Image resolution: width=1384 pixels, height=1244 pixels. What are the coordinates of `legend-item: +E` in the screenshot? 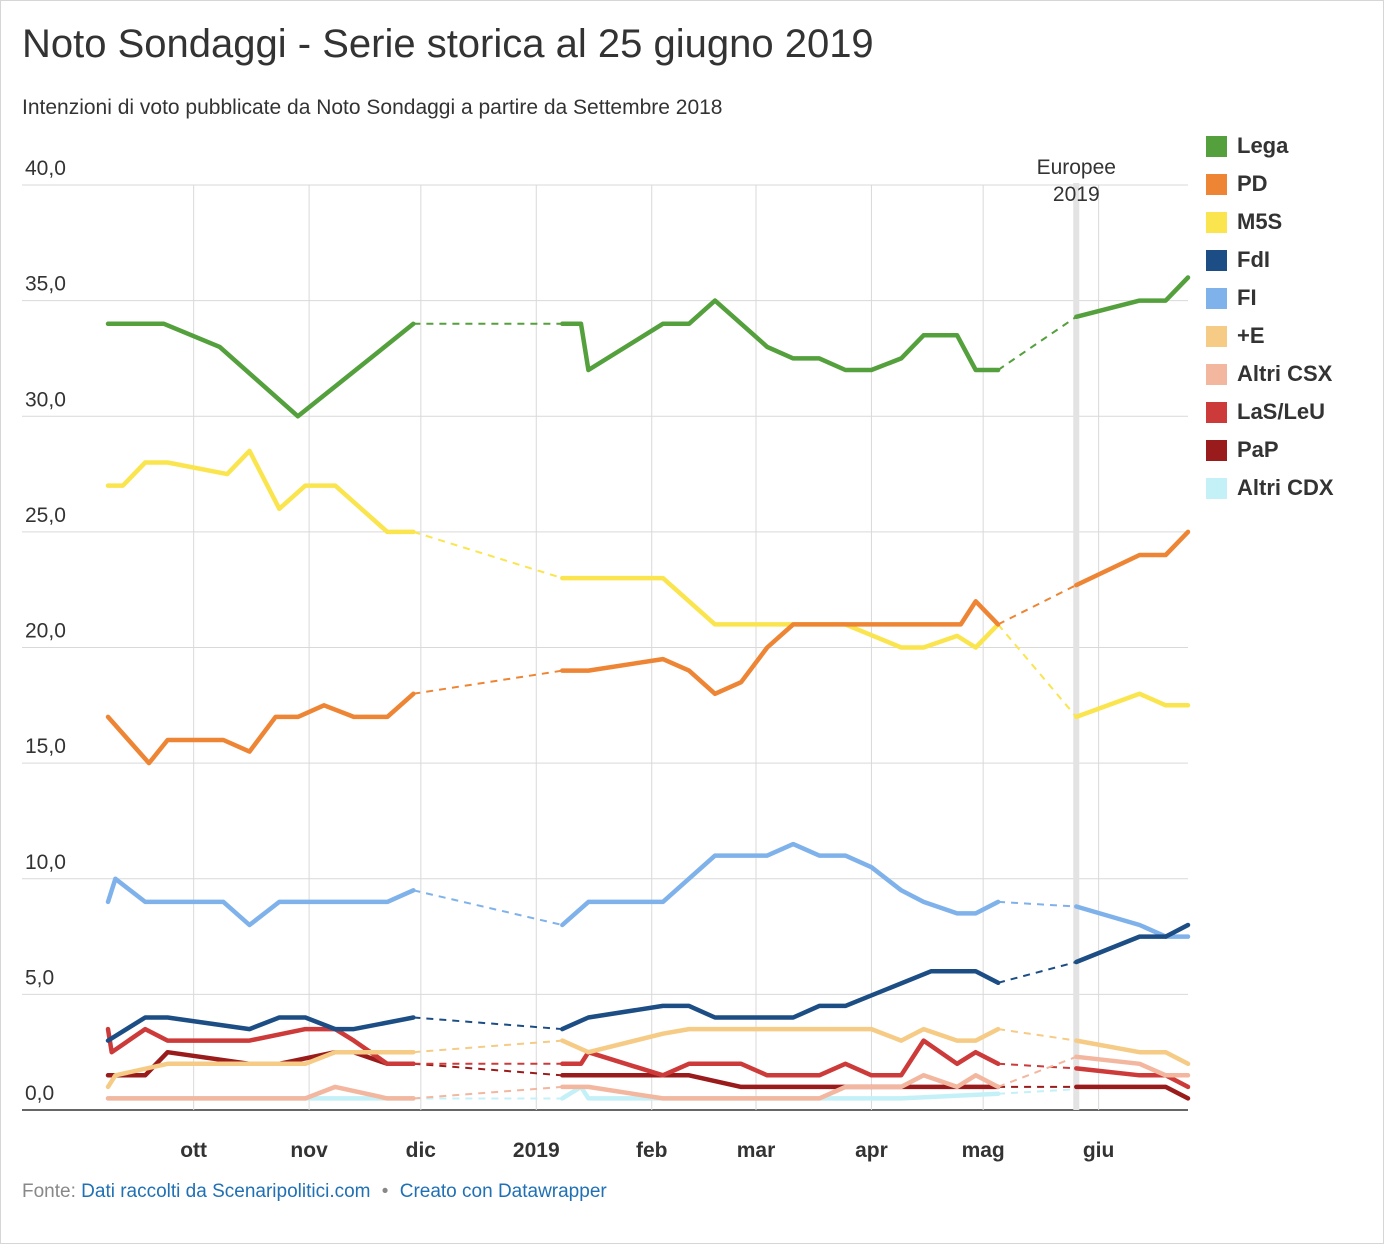 It's located at (1270, 336).